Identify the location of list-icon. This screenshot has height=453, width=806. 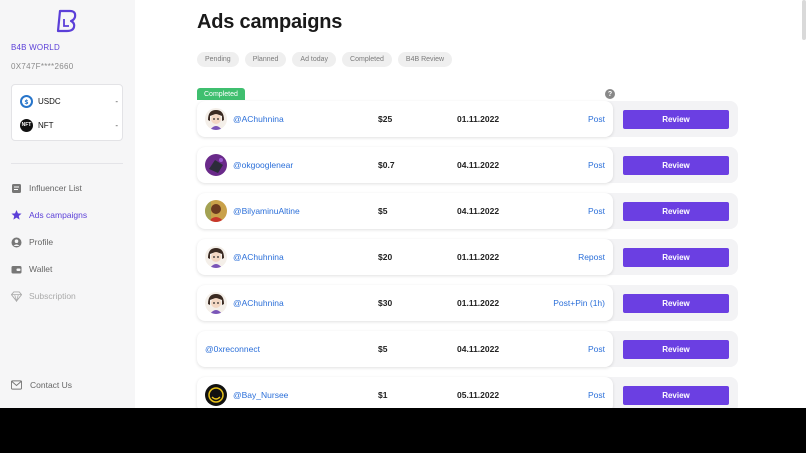
(16, 188).